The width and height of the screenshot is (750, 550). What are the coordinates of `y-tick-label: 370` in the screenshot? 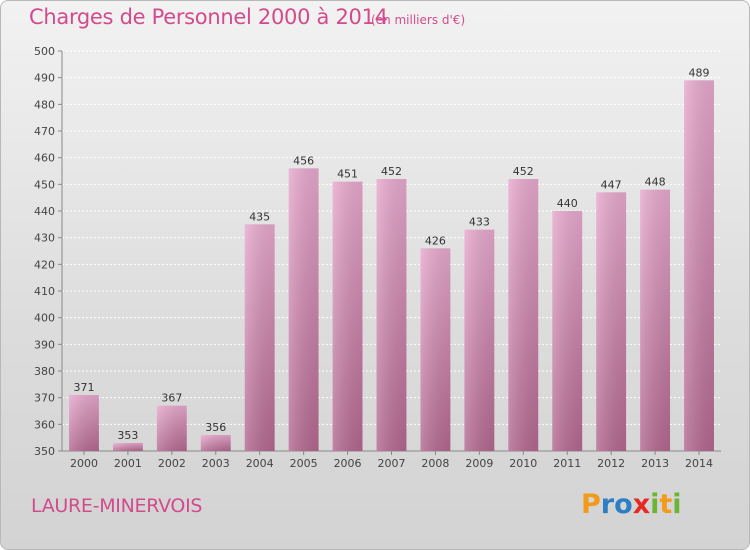 It's located at (44, 398).